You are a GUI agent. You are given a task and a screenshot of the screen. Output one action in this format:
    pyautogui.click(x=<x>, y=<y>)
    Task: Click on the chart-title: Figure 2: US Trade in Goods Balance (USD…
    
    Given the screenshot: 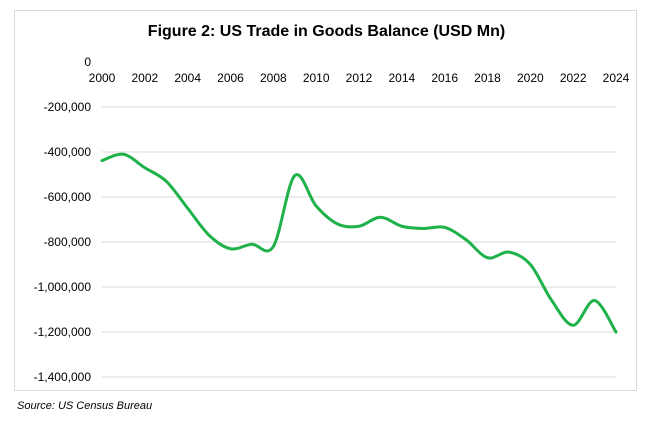 What is the action you would take?
    pyautogui.click(x=326, y=31)
    